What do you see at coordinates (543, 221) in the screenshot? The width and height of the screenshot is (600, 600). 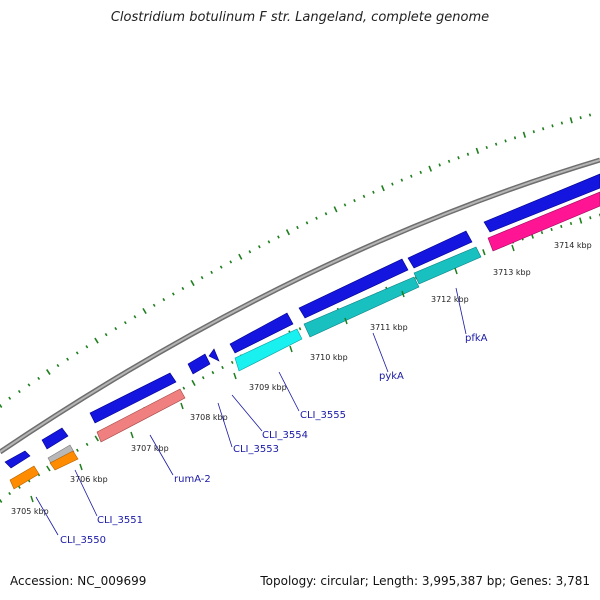 I see `cds-reverse-magenta` at bounding box center [543, 221].